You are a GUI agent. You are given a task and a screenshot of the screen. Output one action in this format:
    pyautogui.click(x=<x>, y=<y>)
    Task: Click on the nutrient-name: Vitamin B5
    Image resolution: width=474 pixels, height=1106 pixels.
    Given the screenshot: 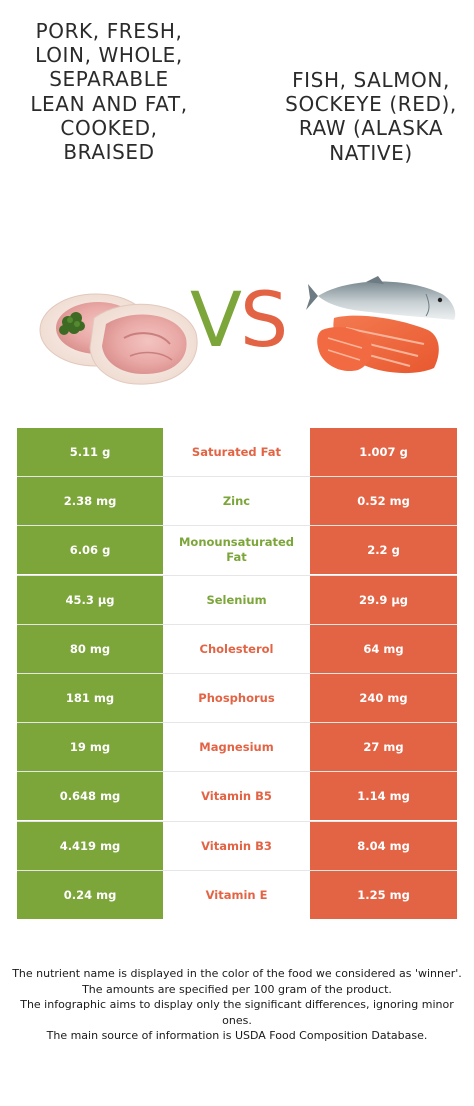 What is the action you would take?
    pyautogui.click(x=236, y=796)
    